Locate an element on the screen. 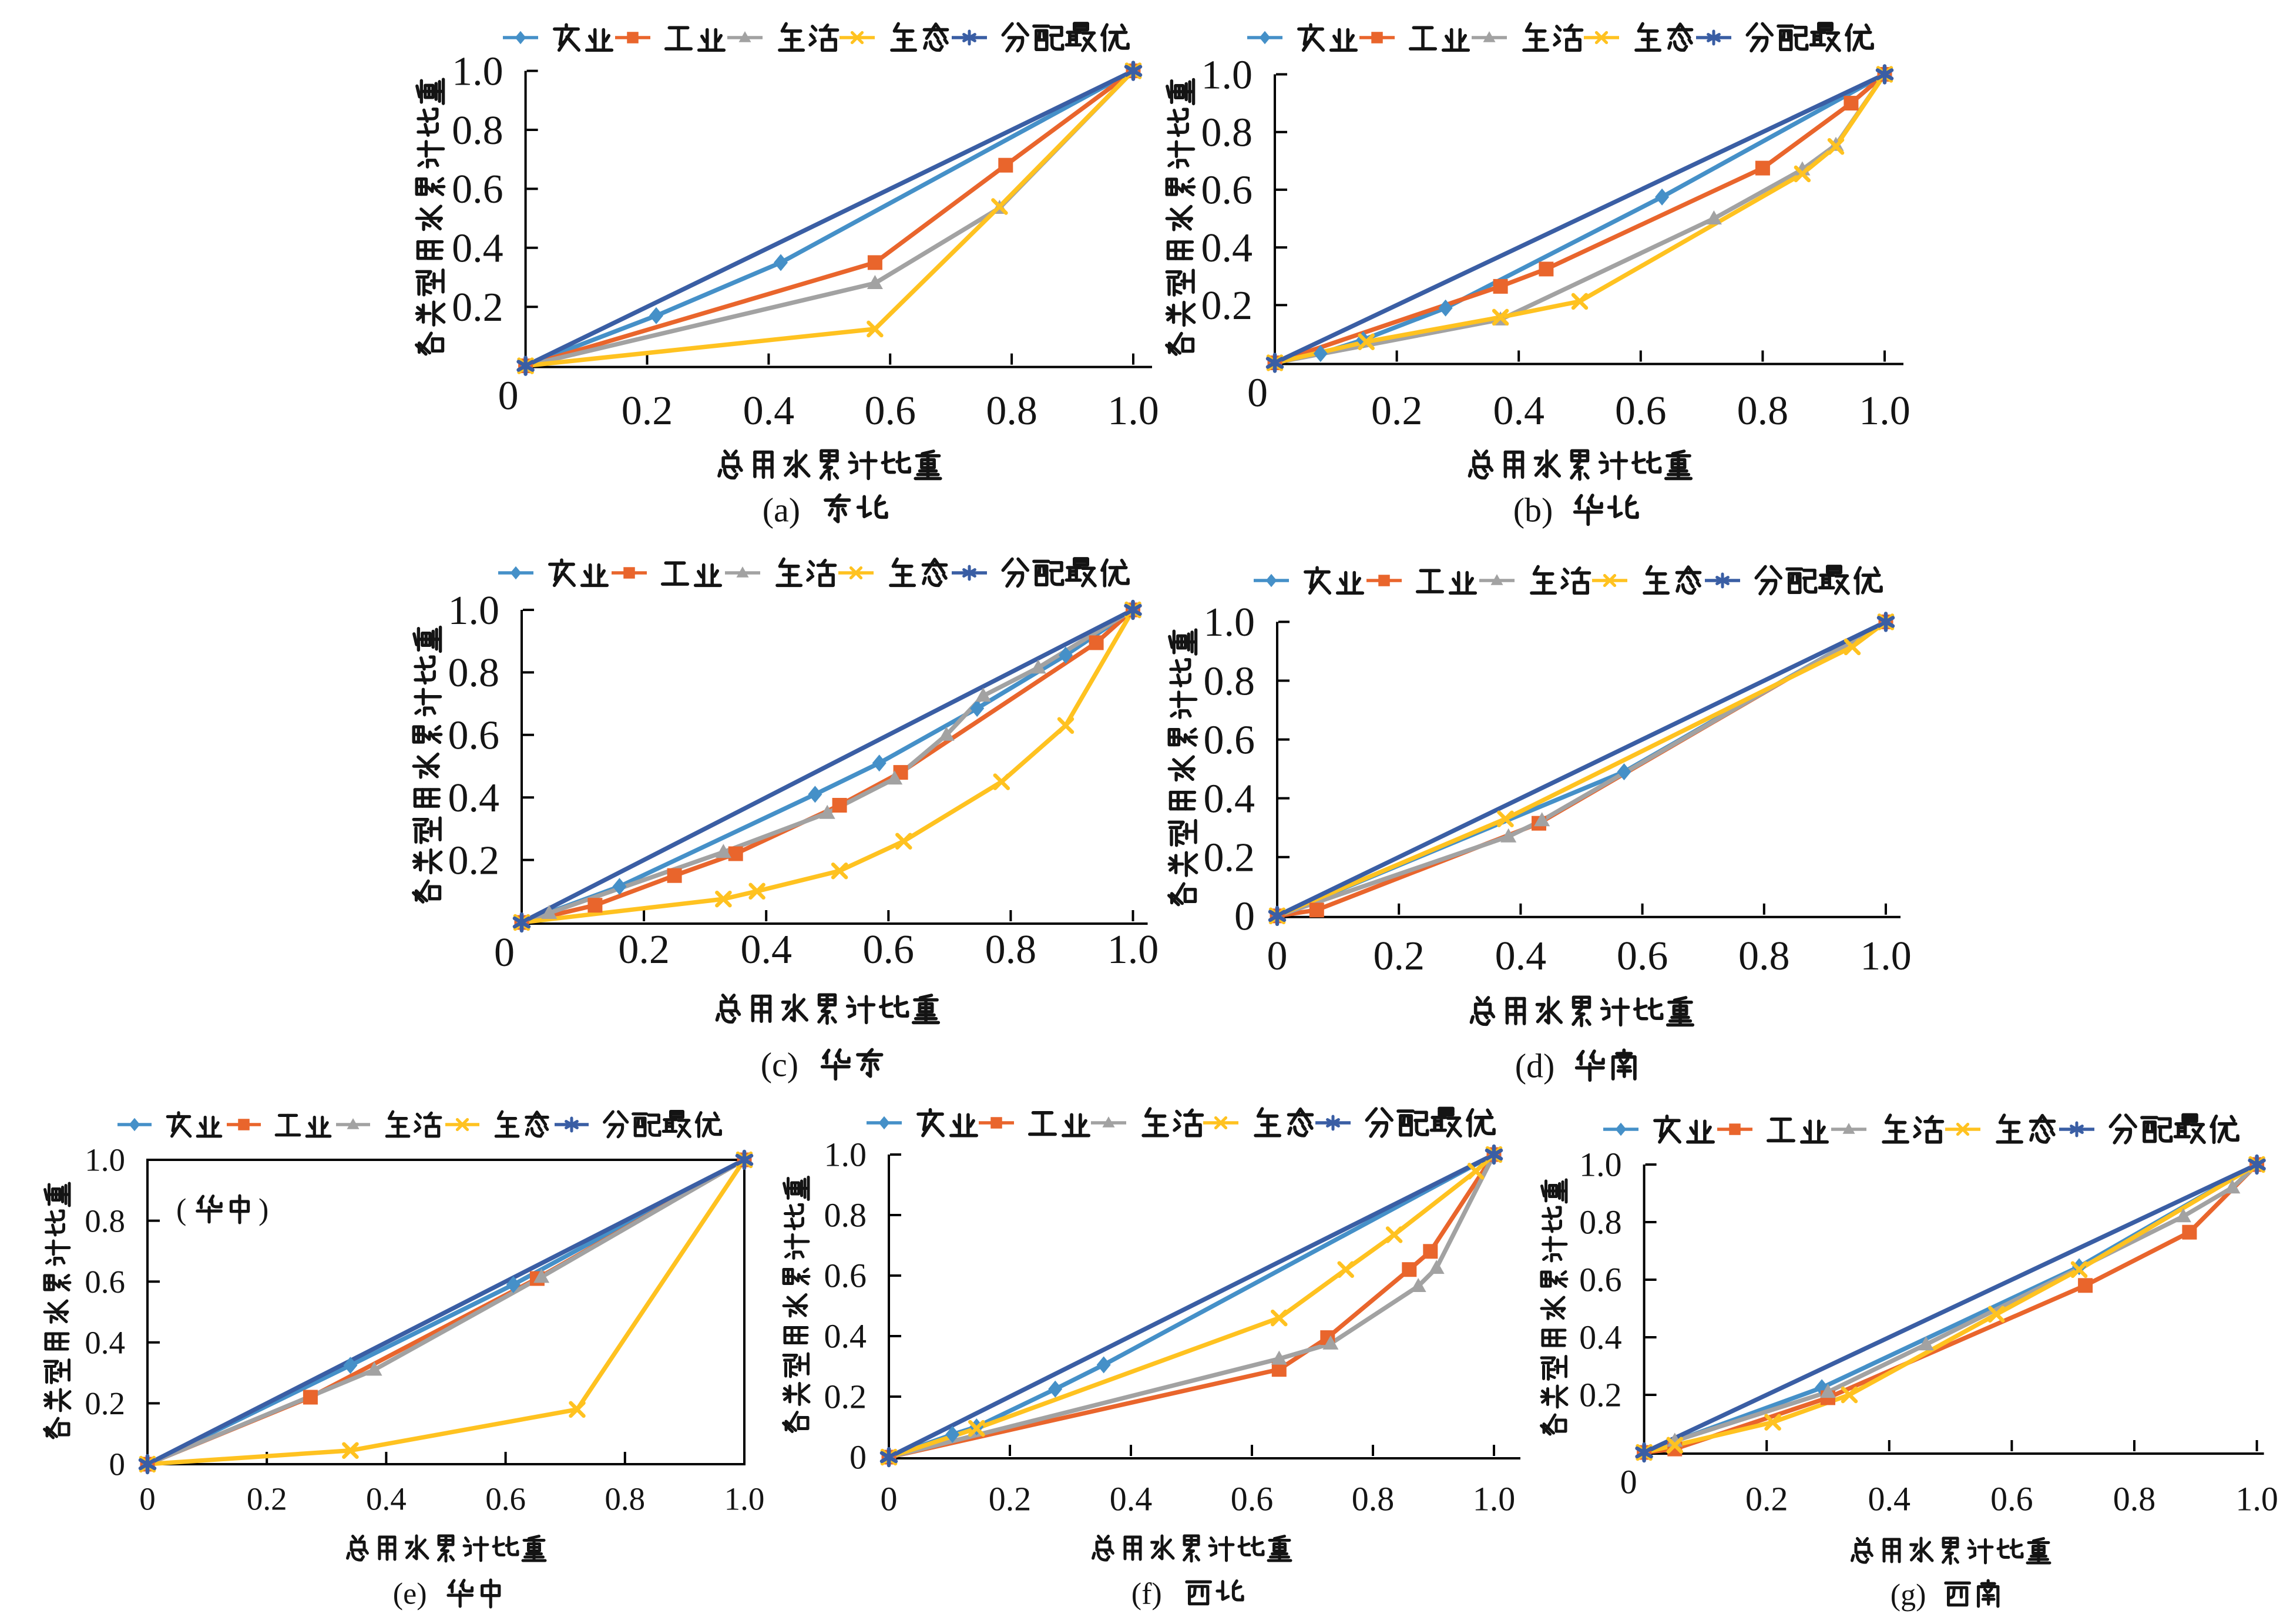 The image size is (2290, 1624). svg-text: (g) is located at coordinates (1908, 1596).